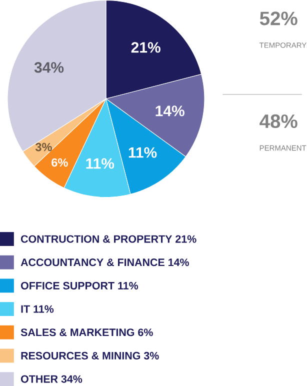  Describe the element at coordinates (146, 47) in the screenshot. I see `data-label: 21%` at that location.